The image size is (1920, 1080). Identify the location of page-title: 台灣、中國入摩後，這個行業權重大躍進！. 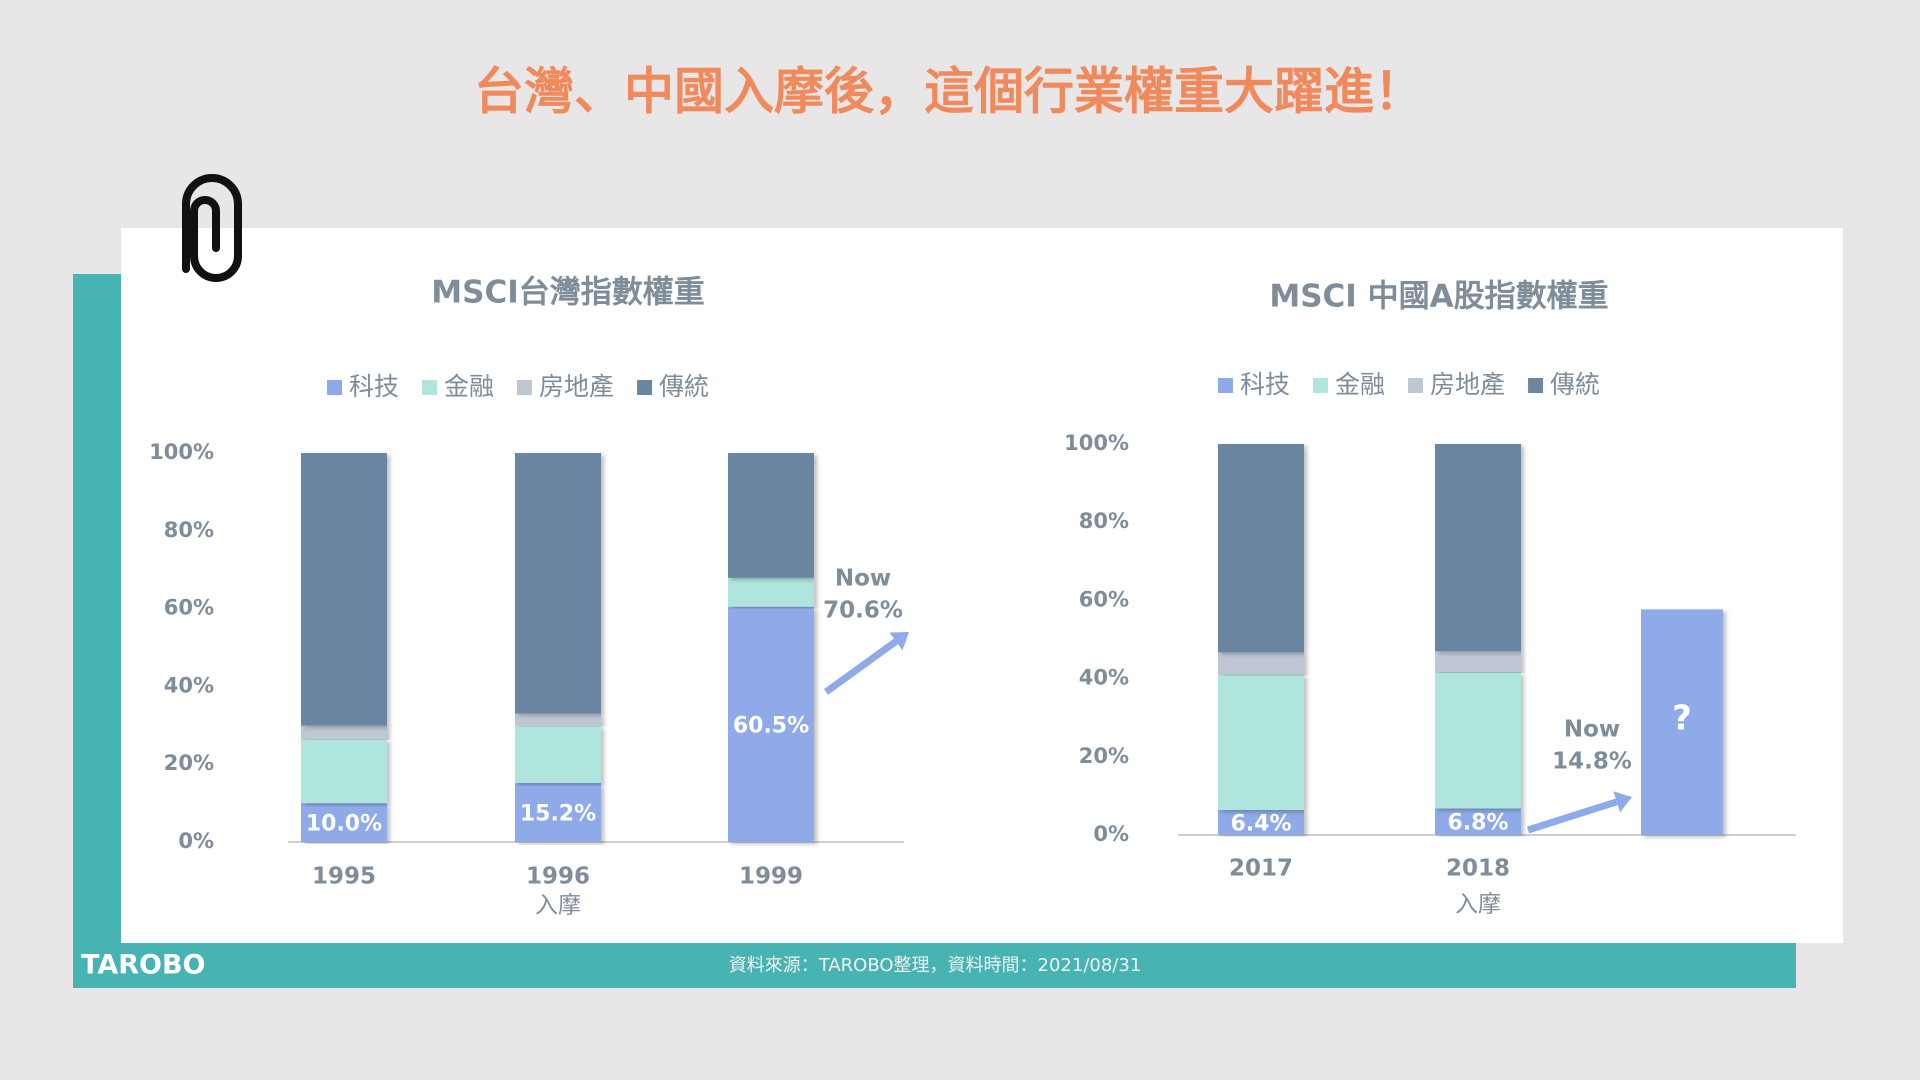
(949, 92).